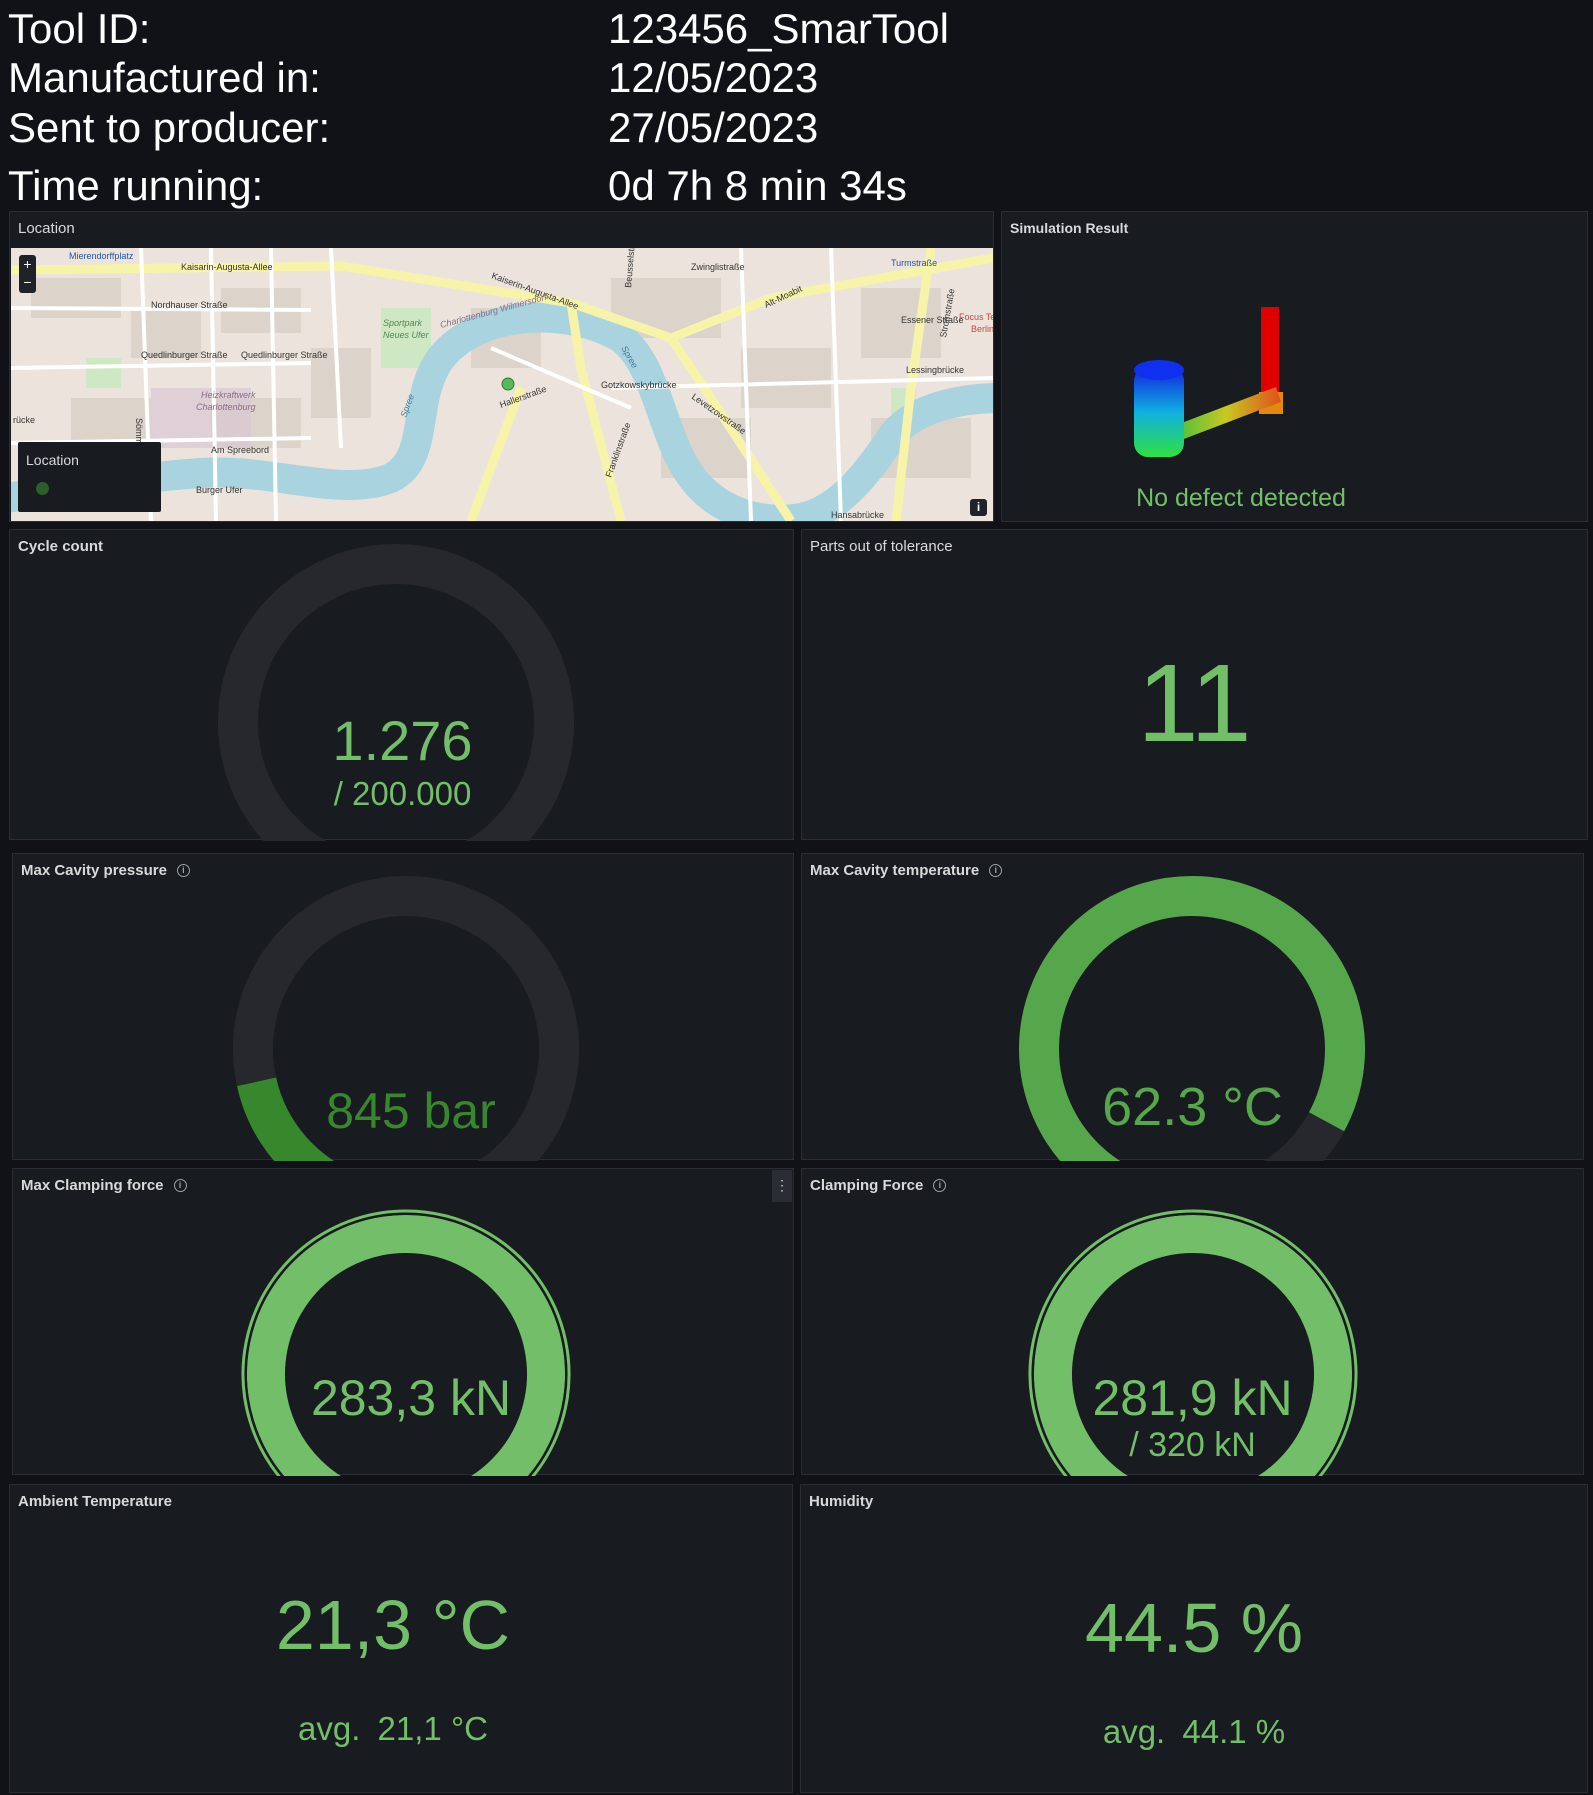  What do you see at coordinates (92, 1185) in the screenshot?
I see `panel-title: Max Clamping force` at bounding box center [92, 1185].